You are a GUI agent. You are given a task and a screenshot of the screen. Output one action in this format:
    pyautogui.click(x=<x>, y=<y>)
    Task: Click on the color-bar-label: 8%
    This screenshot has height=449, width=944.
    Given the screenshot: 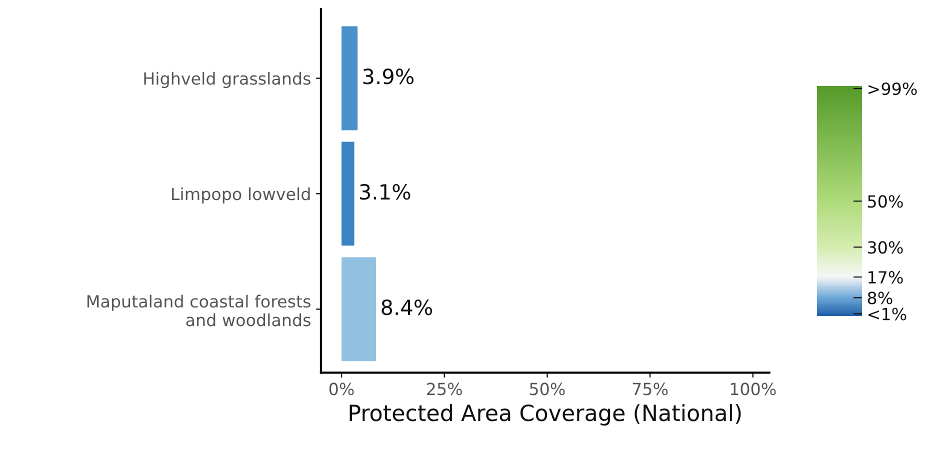 What is the action you would take?
    pyautogui.click(x=880, y=298)
    